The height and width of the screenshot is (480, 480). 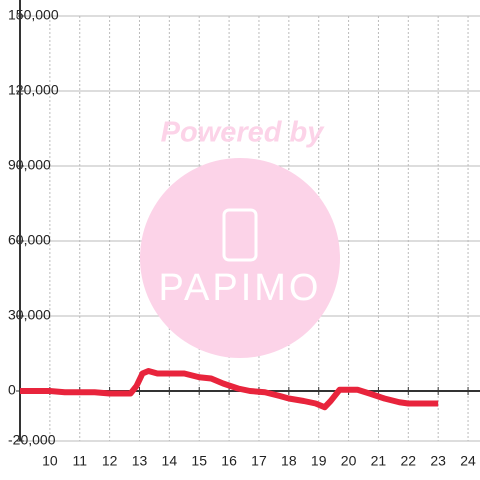 I want to click on x-tick-label: 11, so click(x=79, y=461).